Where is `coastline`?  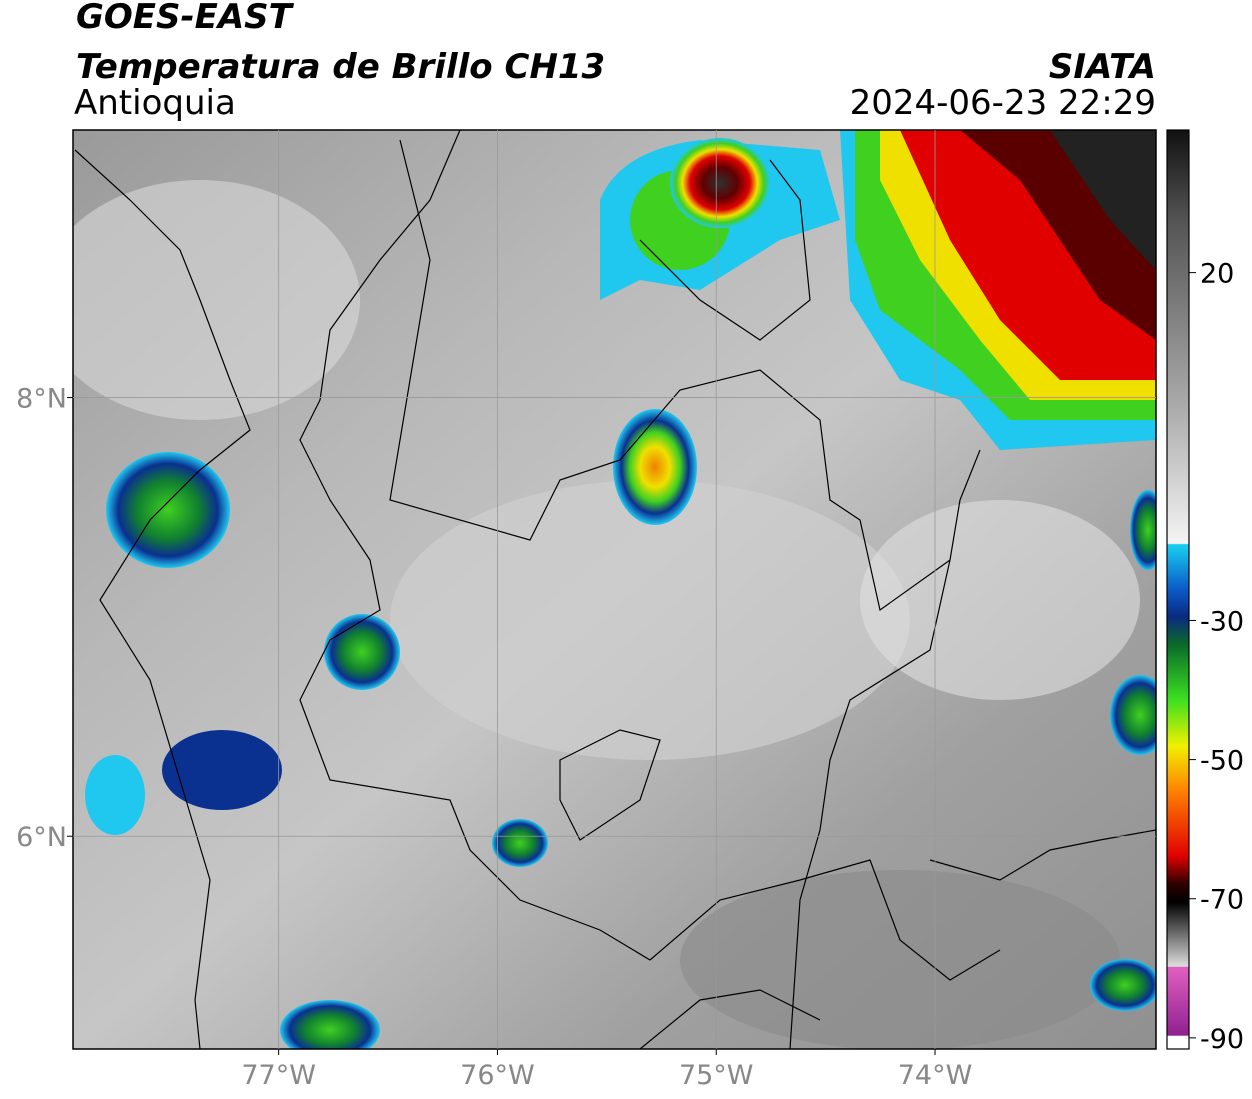
coastline is located at coordinates (162, 599).